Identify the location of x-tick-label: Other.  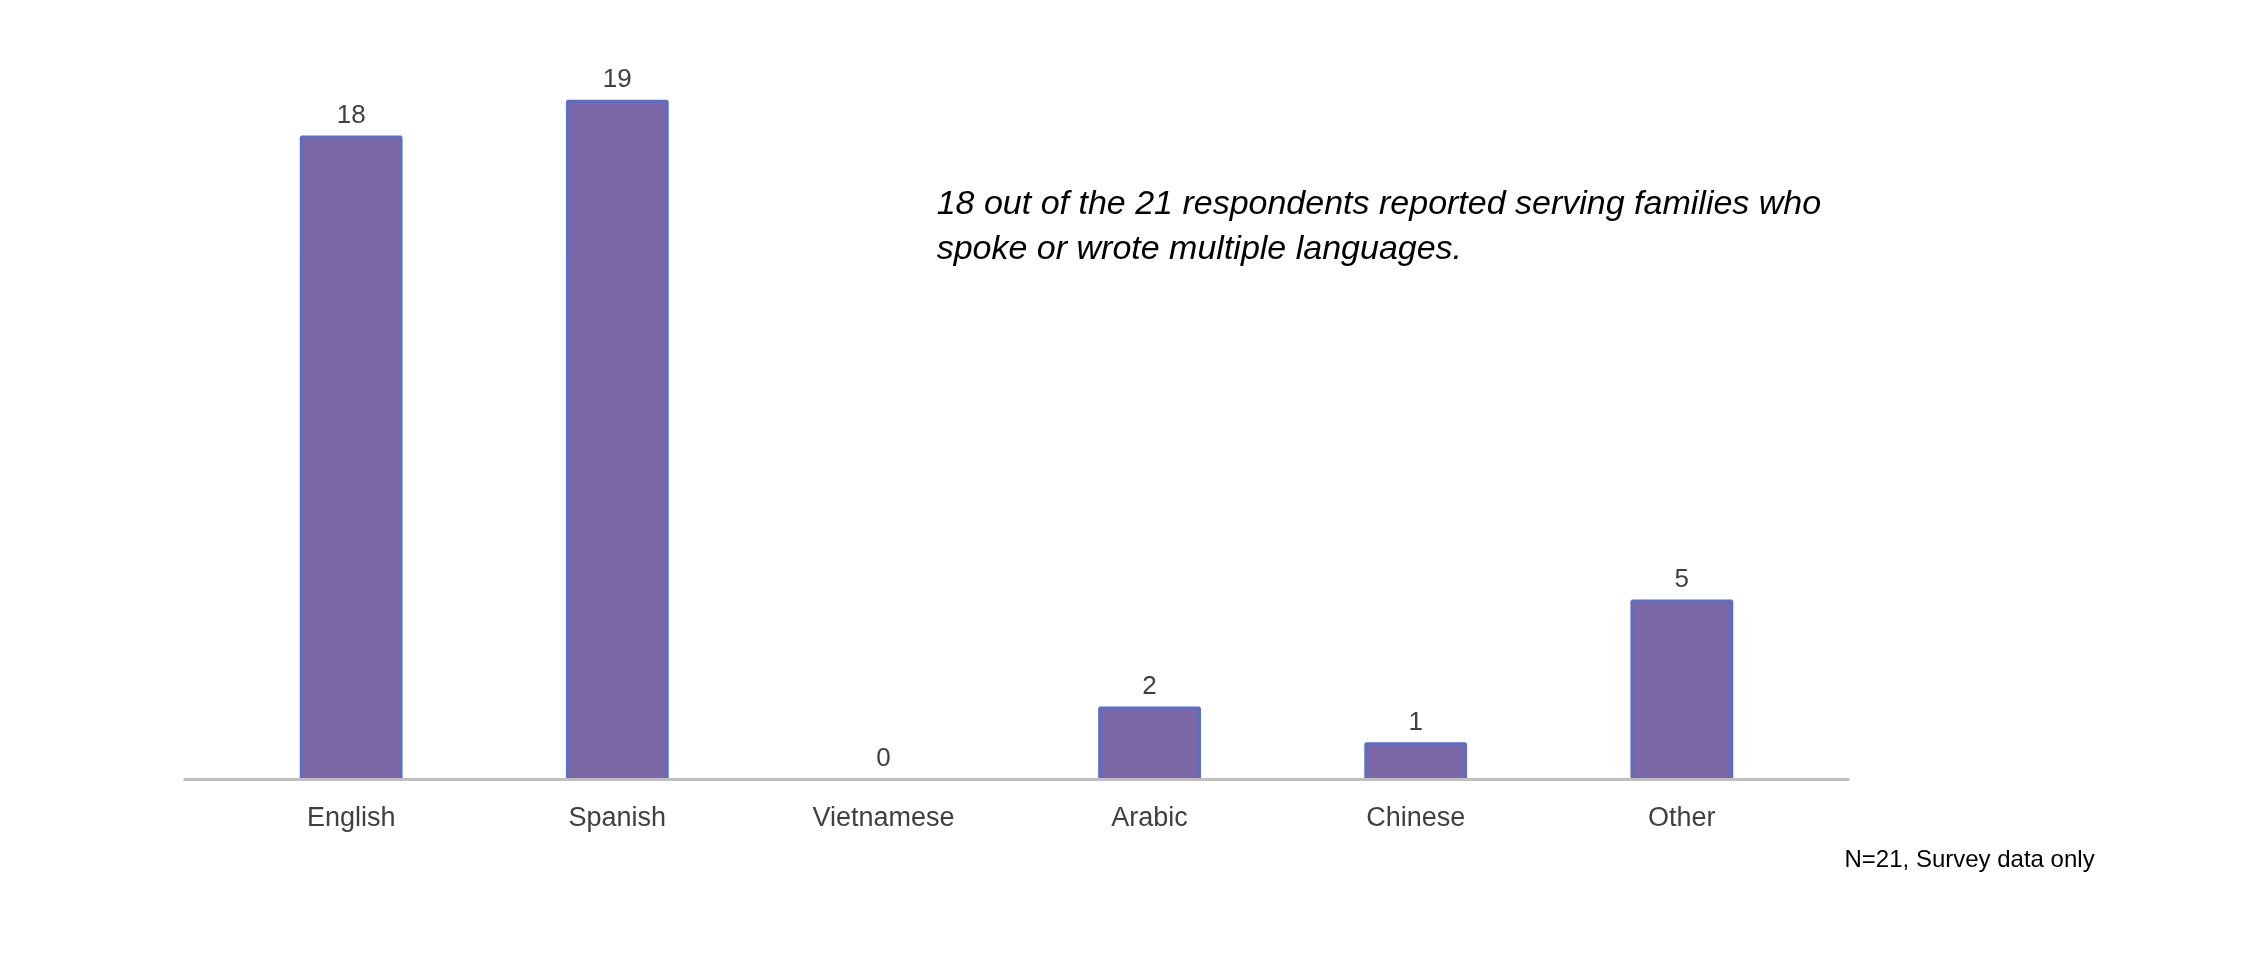
(1682, 816).